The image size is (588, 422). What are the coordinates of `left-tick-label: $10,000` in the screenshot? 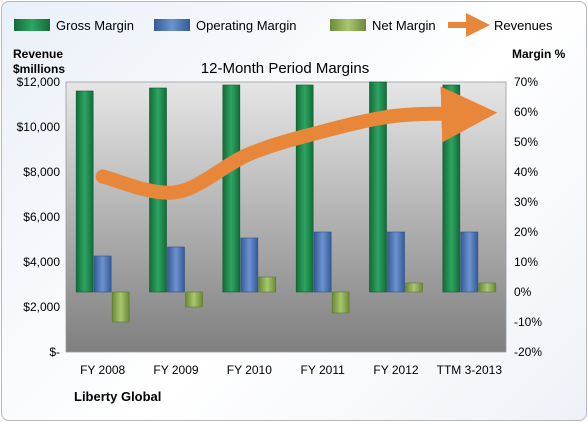 It's located at (39, 127).